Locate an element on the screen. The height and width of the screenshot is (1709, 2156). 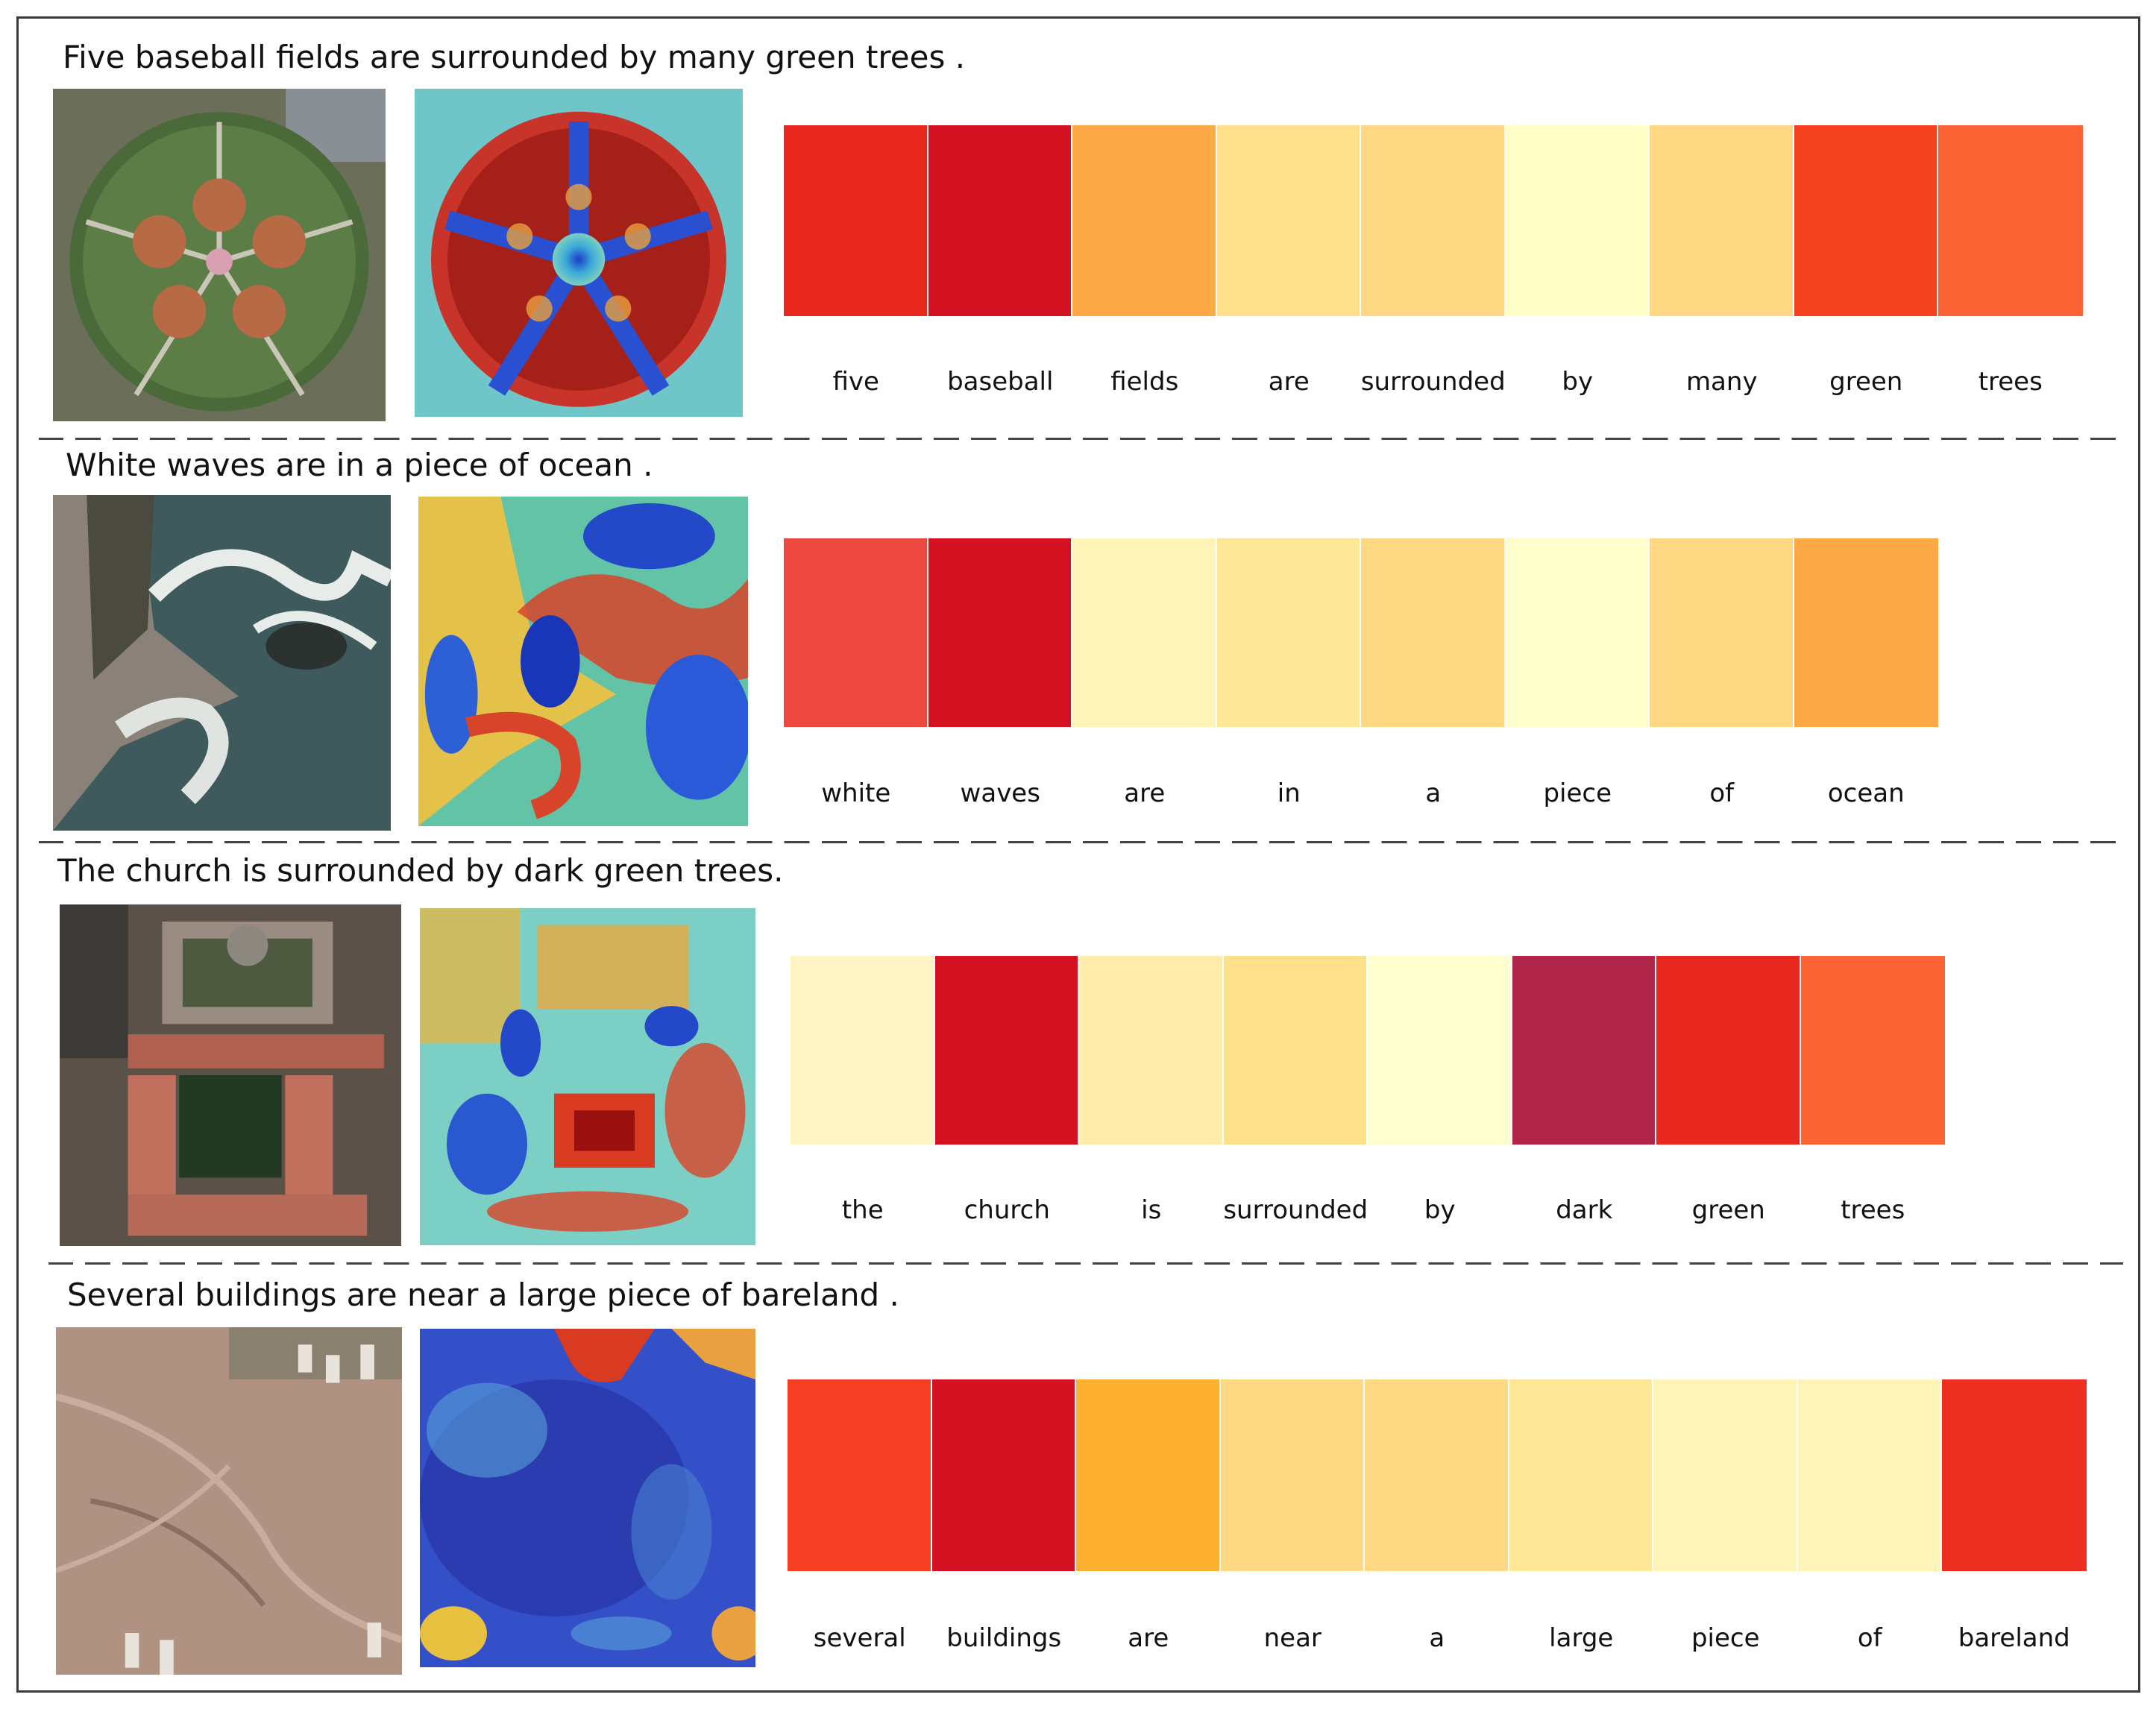
word-label: bareland is located at coordinates (2014, 1638).